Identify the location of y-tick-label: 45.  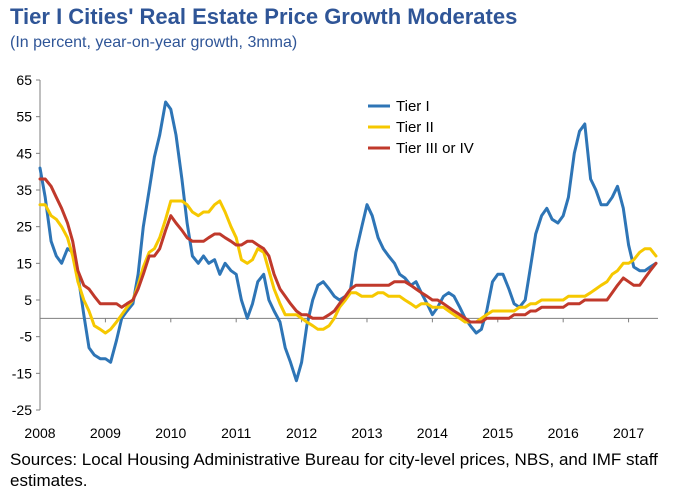
(24, 153).